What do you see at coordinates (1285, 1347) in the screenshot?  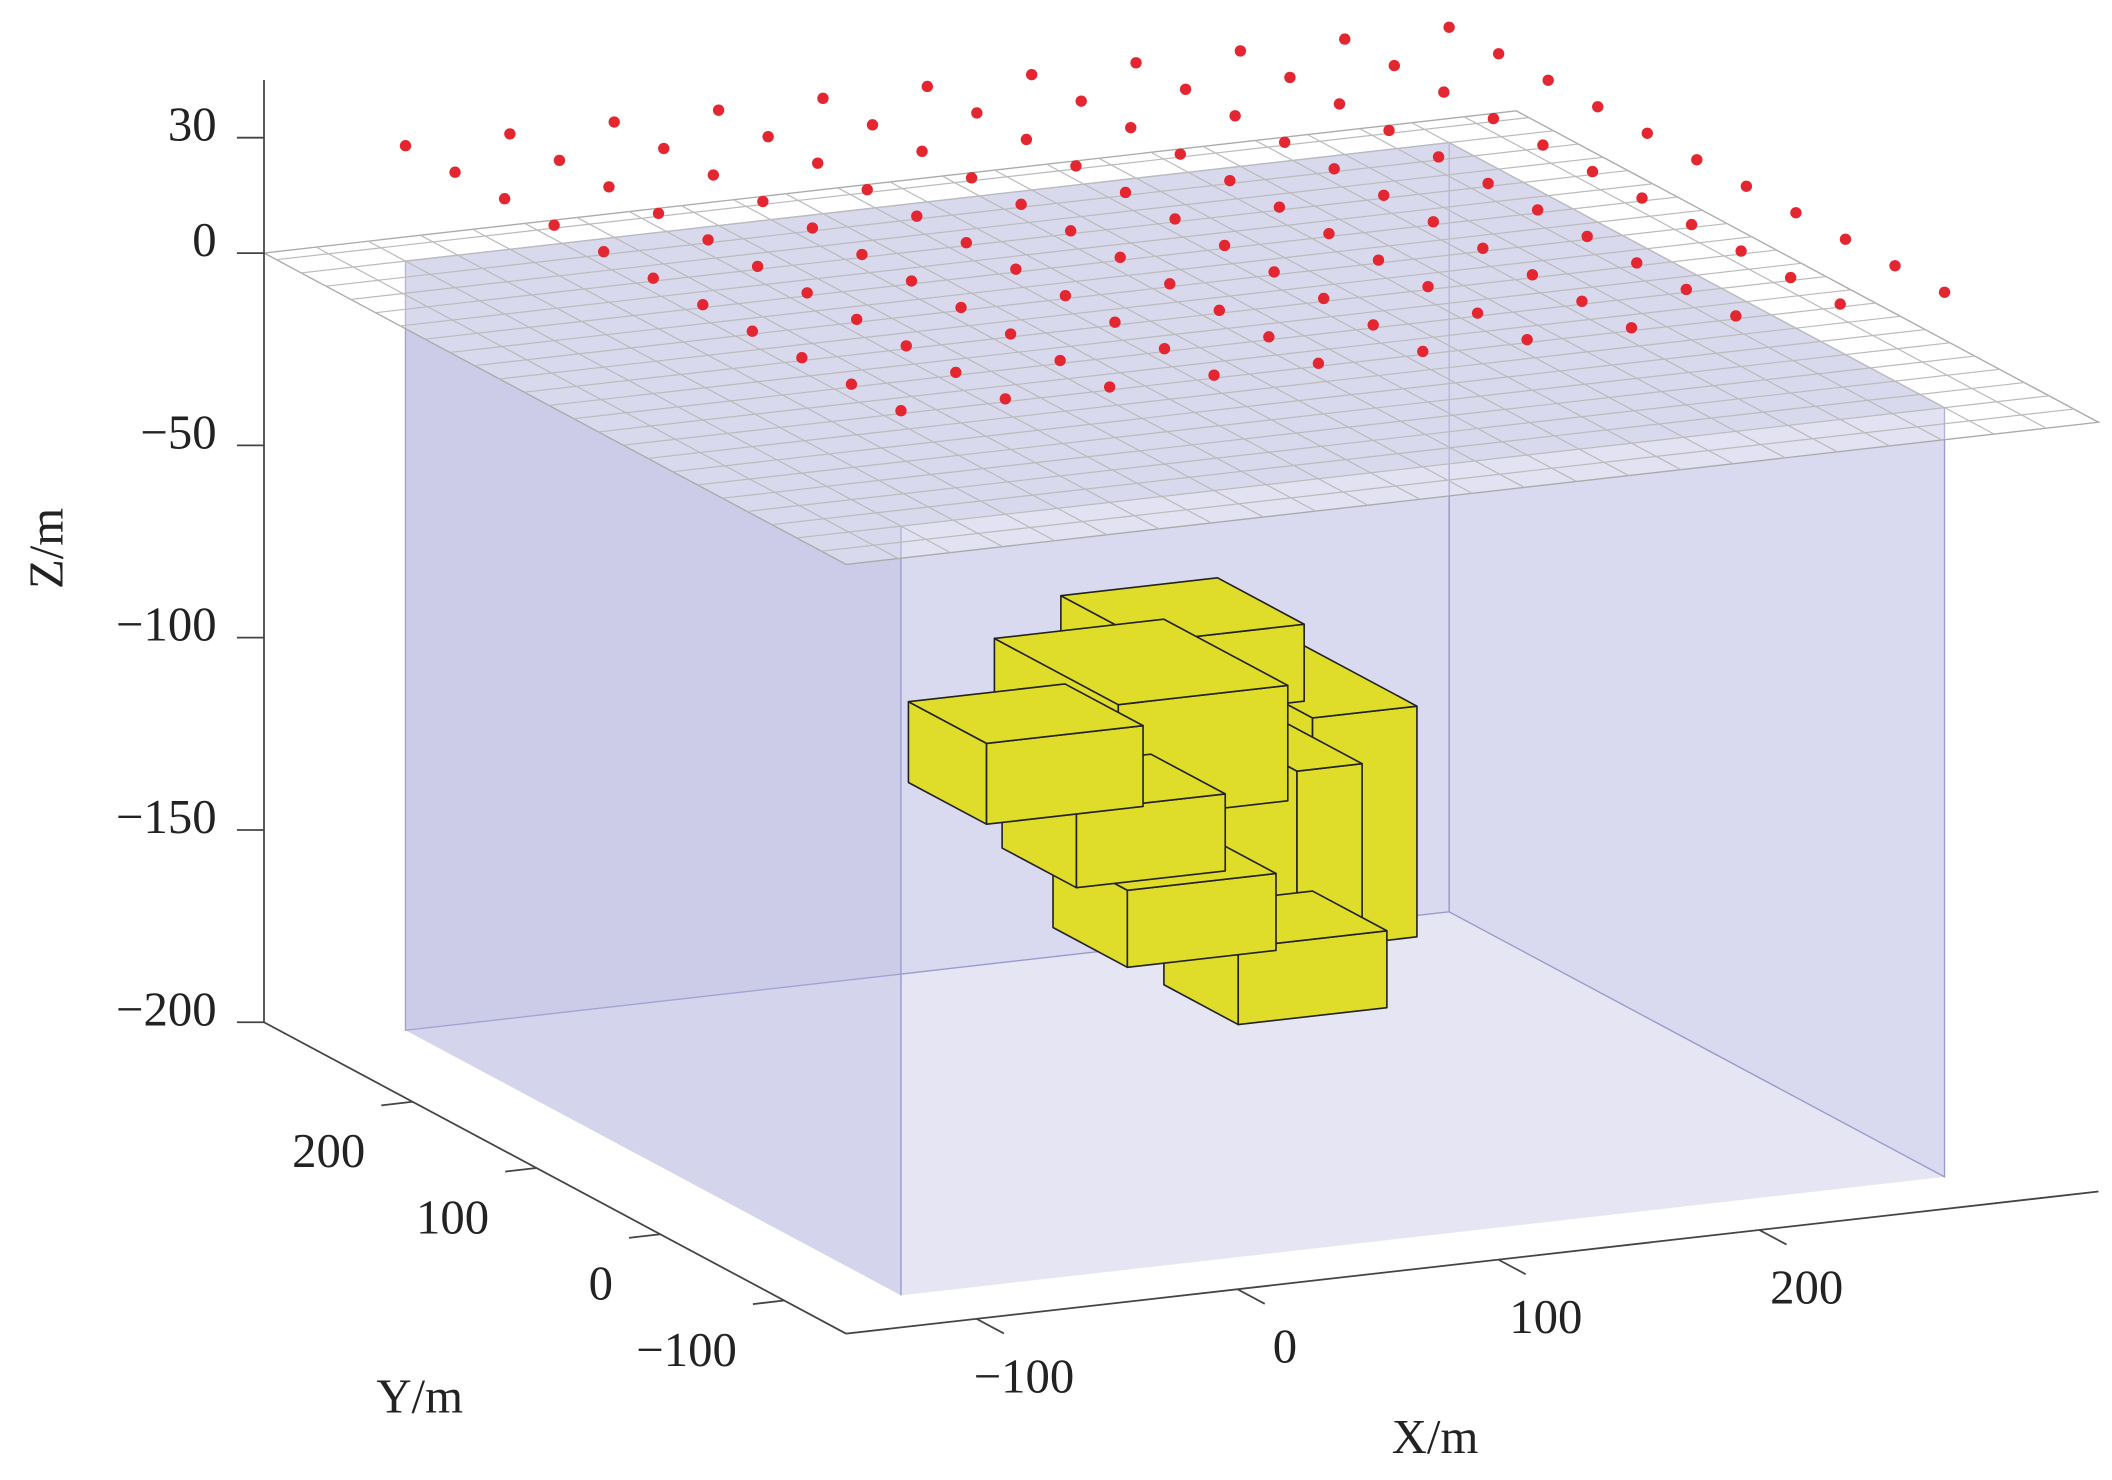 I see `x-tick-label: 0` at bounding box center [1285, 1347].